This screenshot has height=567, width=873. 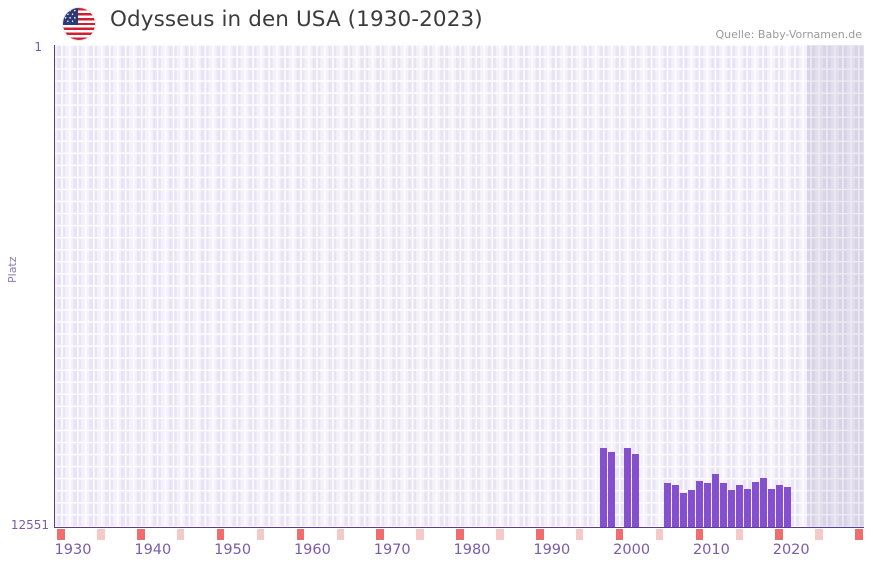 What do you see at coordinates (70, 17) in the screenshot?
I see `flag-canton` at bounding box center [70, 17].